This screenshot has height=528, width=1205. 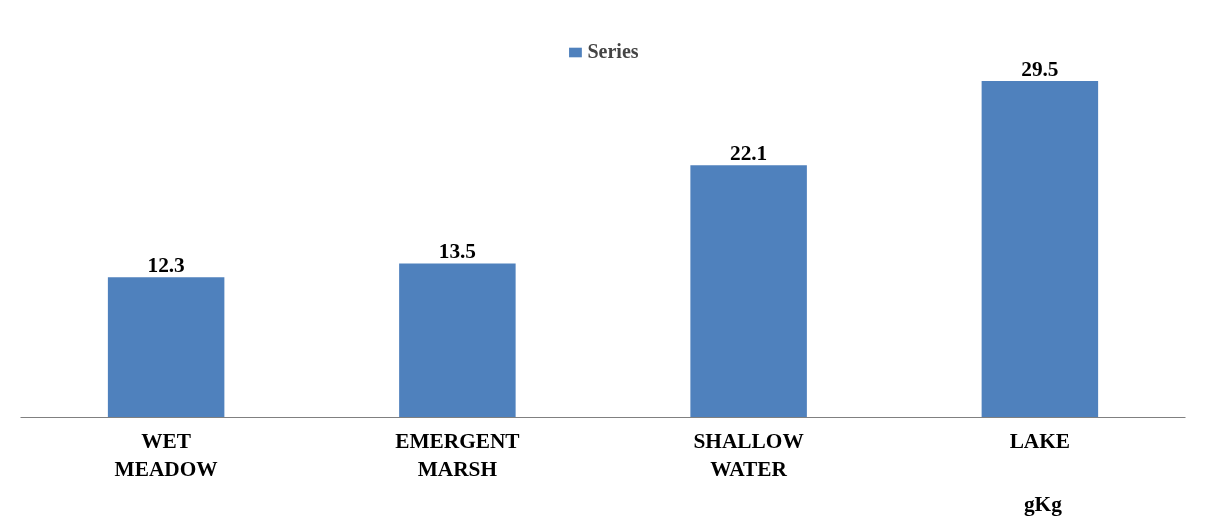 I want to click on text: gKg, so click(x=1043, y=503).